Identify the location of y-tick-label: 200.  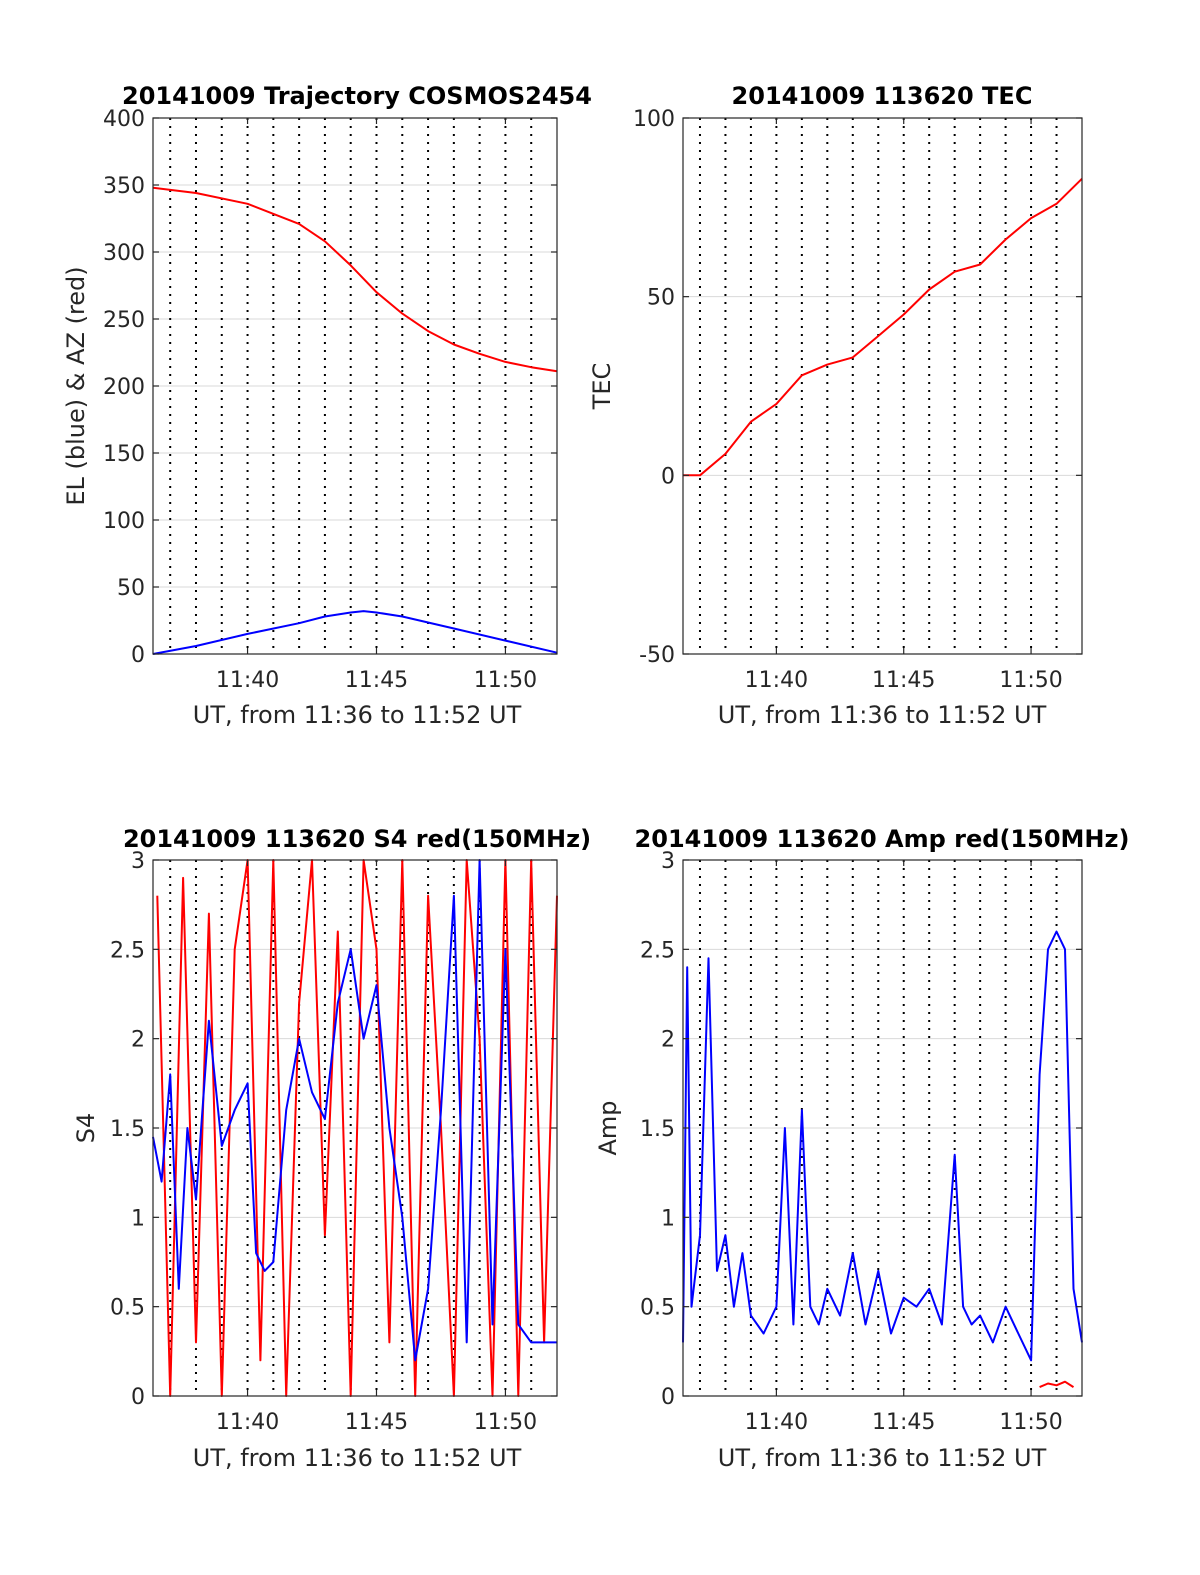
(124, 387).